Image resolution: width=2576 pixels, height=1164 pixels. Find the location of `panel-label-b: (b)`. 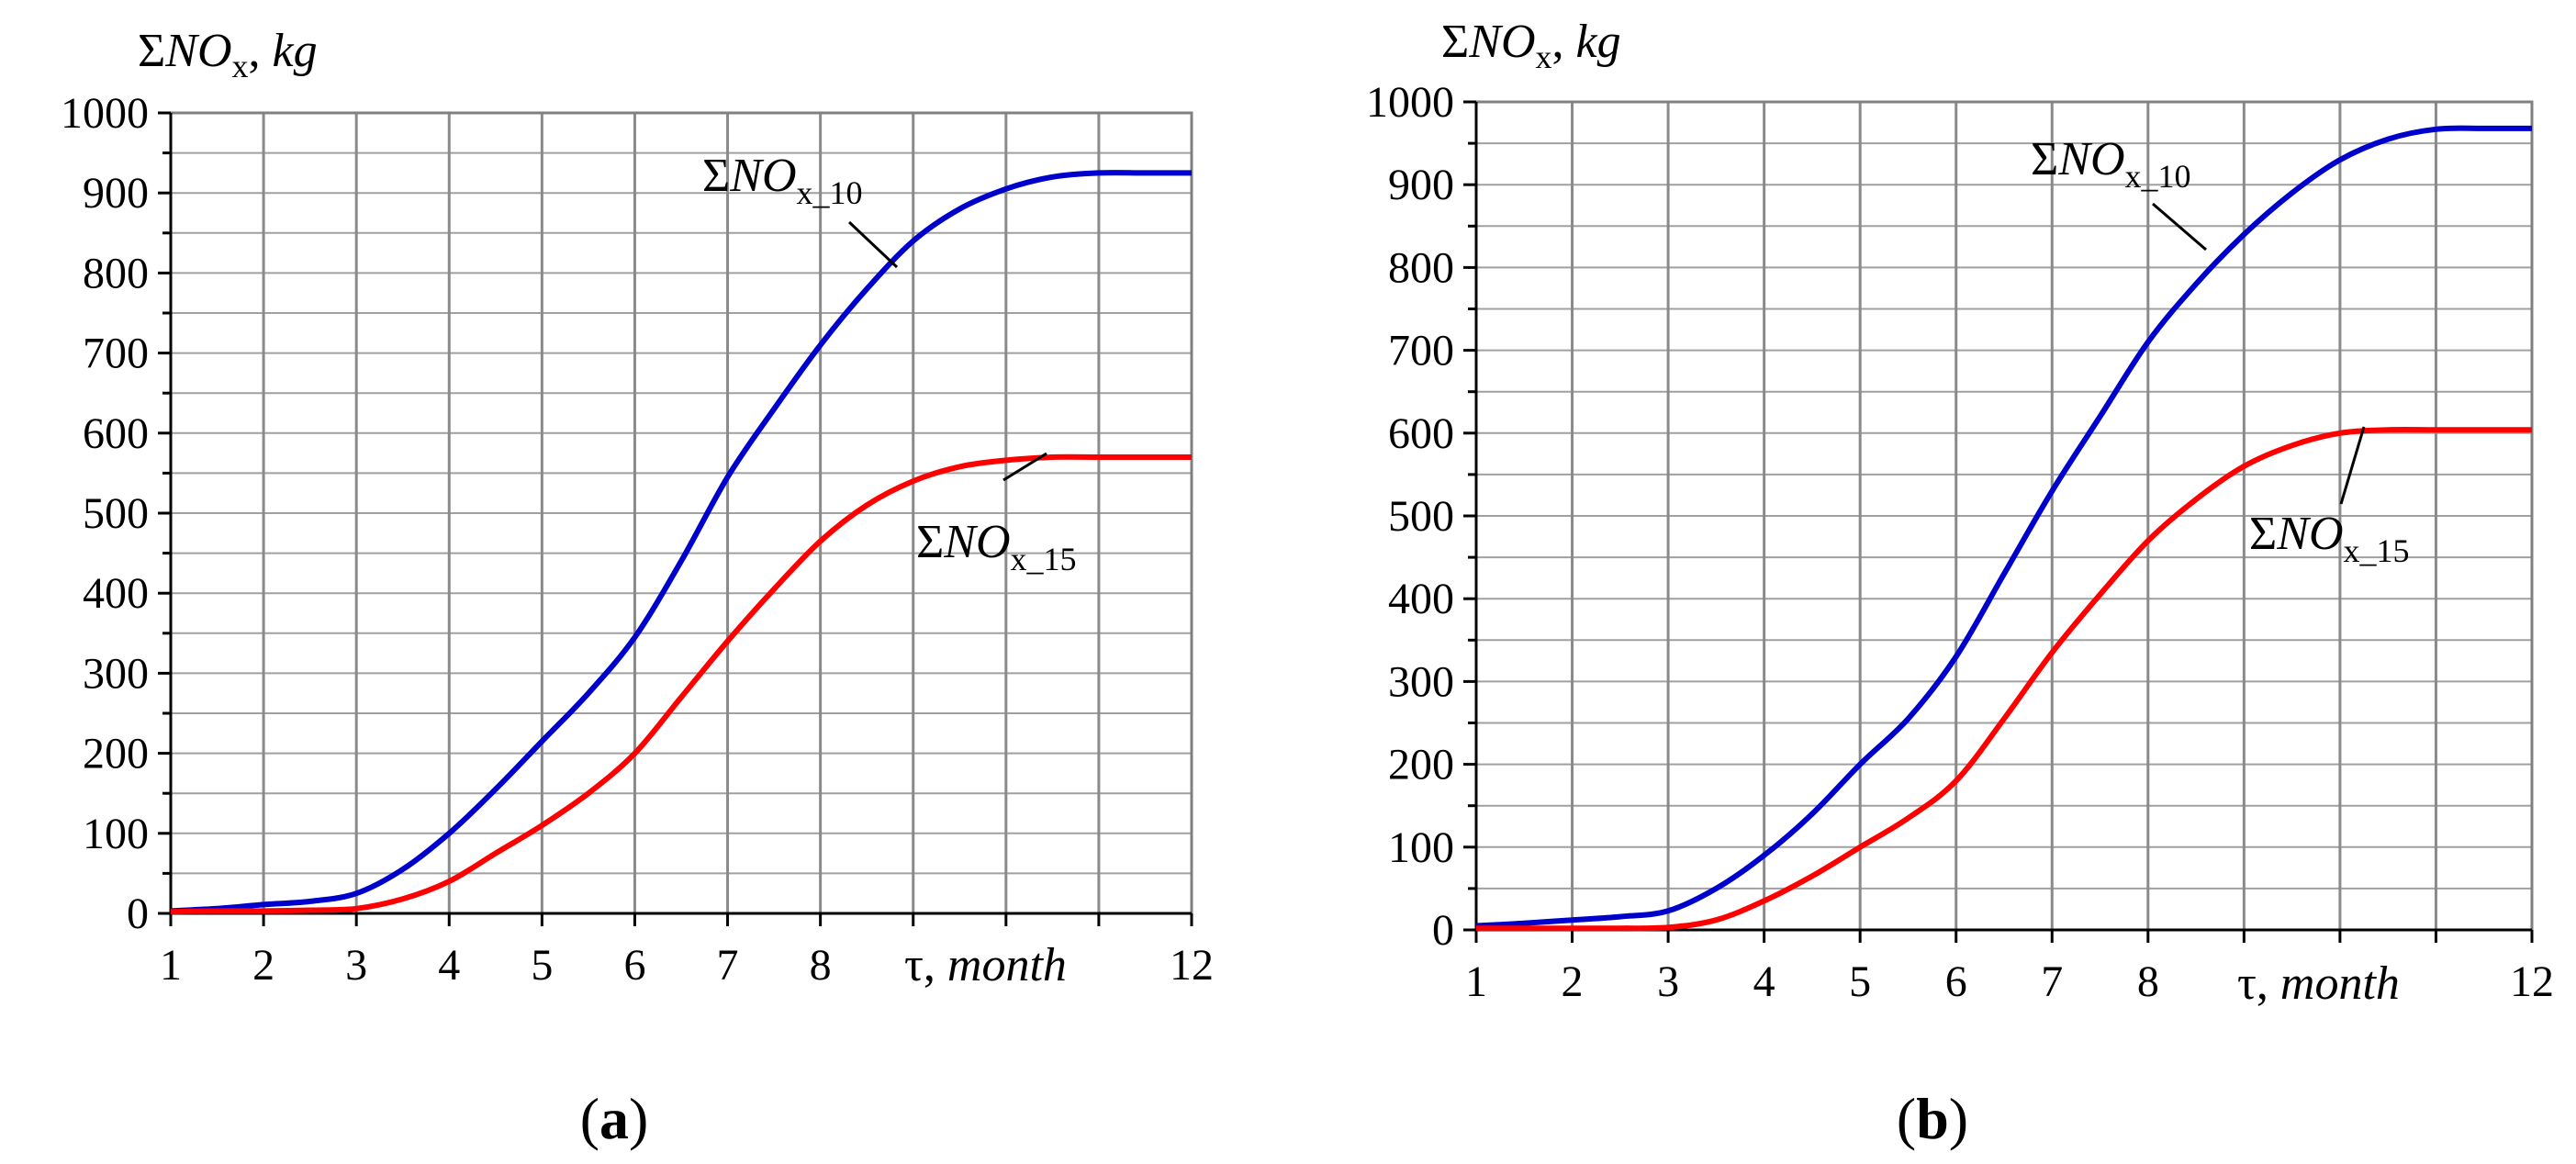

panel-label-b: (b) is located at coordinates (1932, 1118).